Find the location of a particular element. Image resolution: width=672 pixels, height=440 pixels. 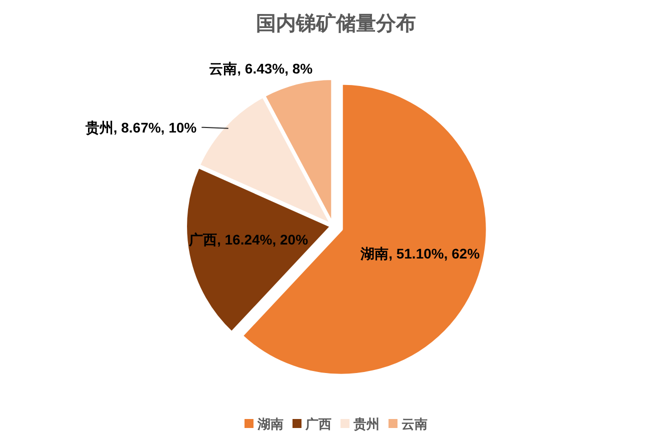

data-label: 贵州, 8.67%, 10% is located at coordinates (141, 127).